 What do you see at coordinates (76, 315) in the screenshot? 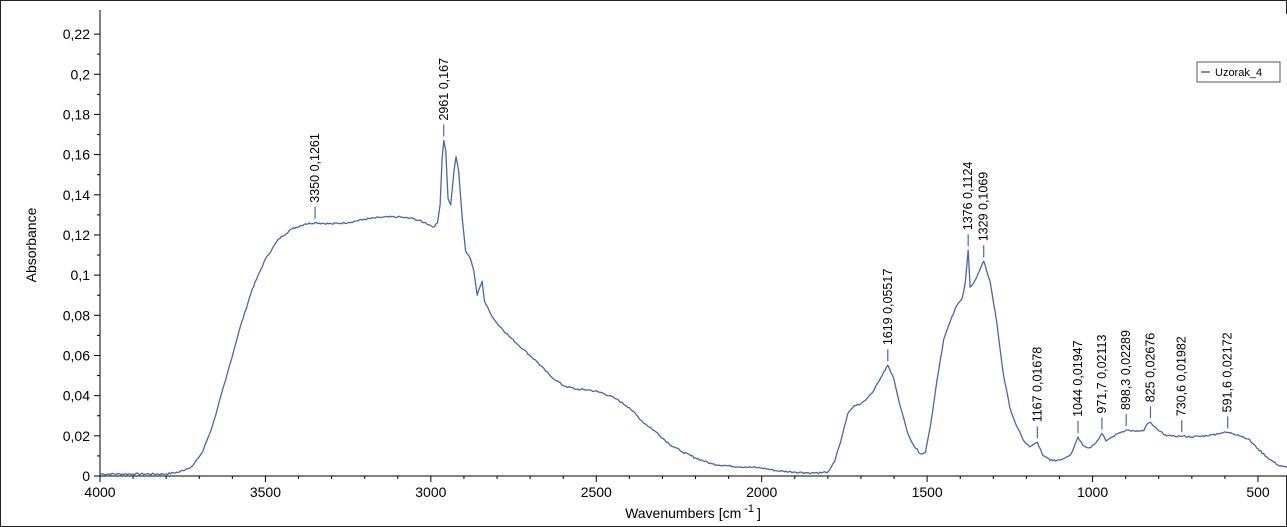
I see `y-tick-label: 0,08` at bounding box center [76, 315].